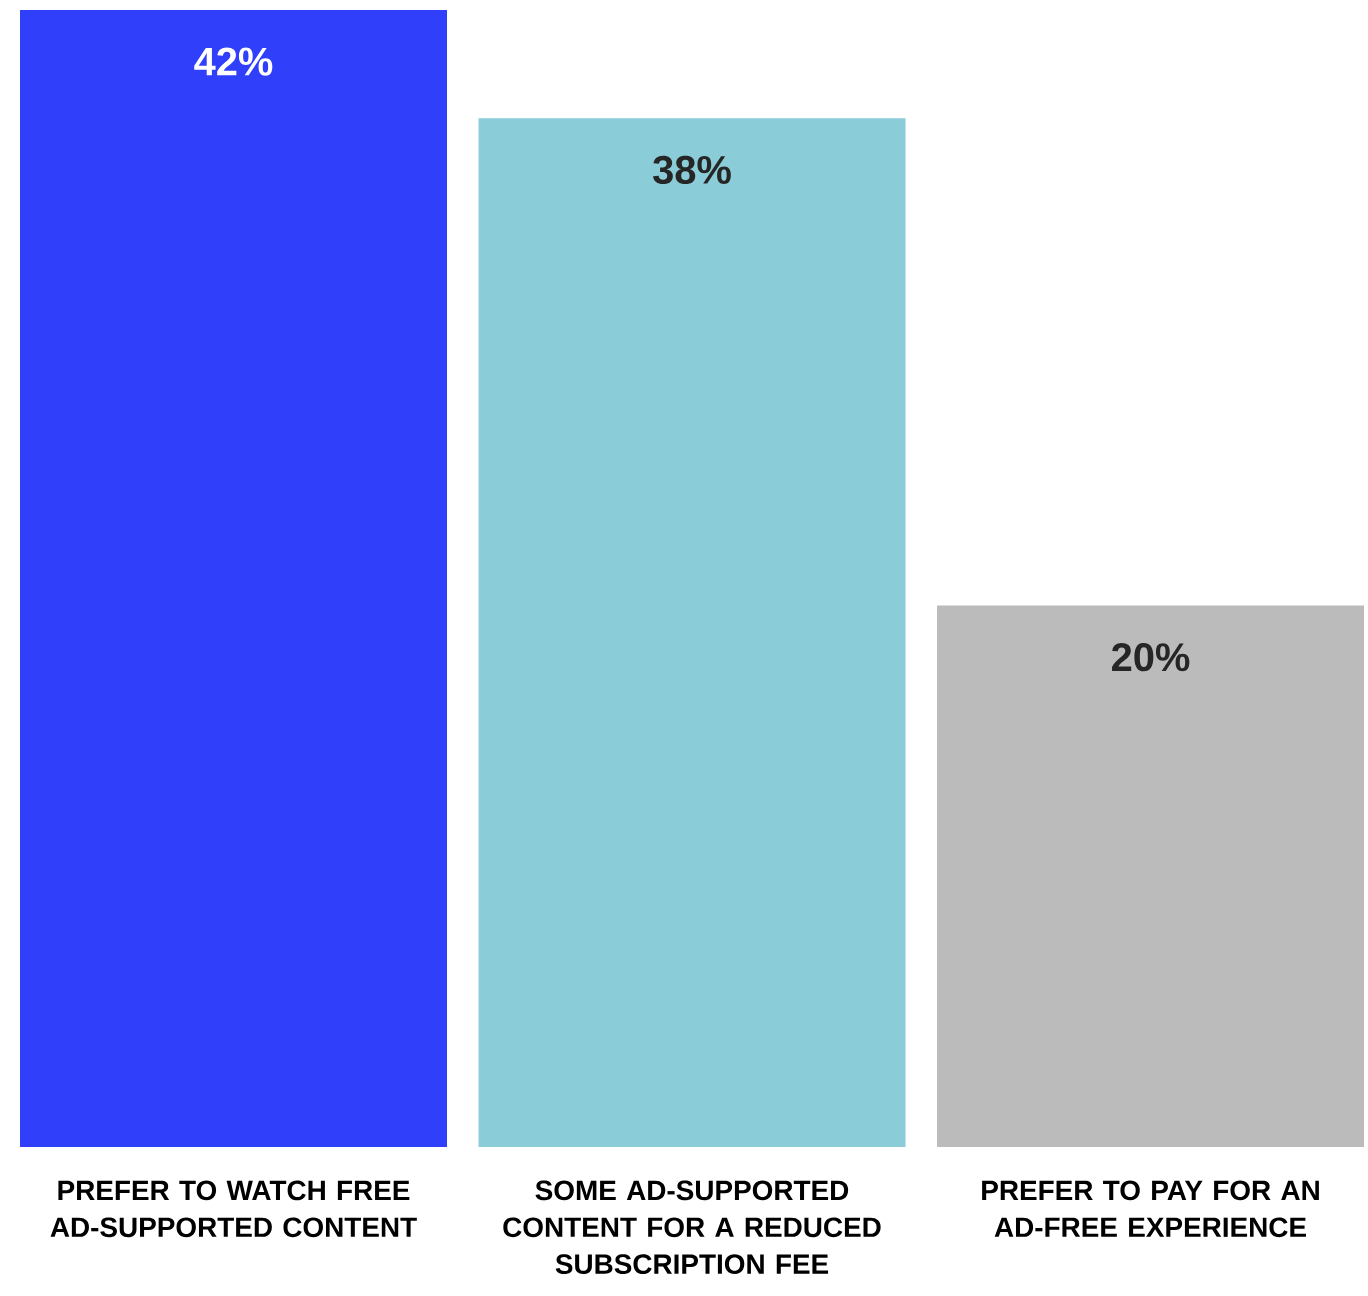 The image size is (1368, 1296). Describe the element at coordinates (692, 1227) in the screenshot. I see `x-tick-label: SOME AD-SUPPORTED CONTENT FOR A REDUCED SUBSCRIPTION FEE` at that location.